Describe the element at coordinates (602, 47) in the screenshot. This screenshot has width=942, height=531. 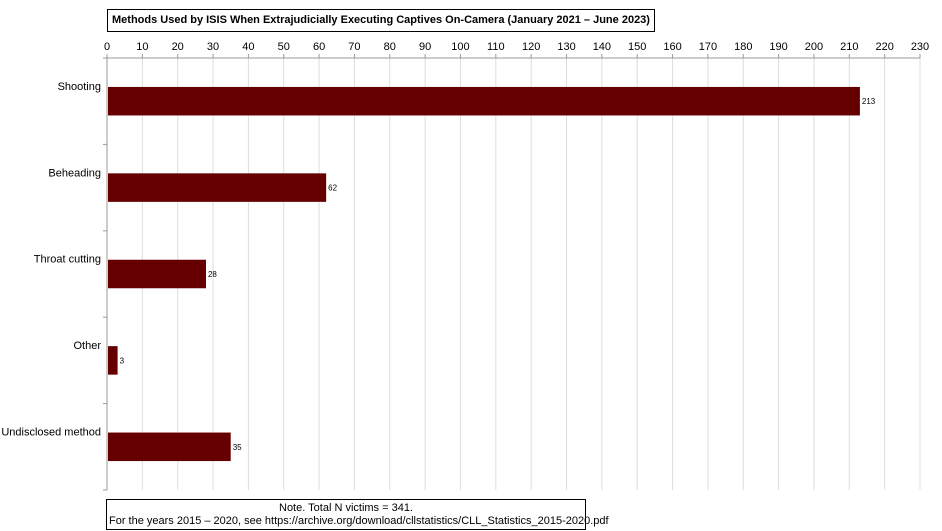
I see `x-tick-label: 140` at that location.